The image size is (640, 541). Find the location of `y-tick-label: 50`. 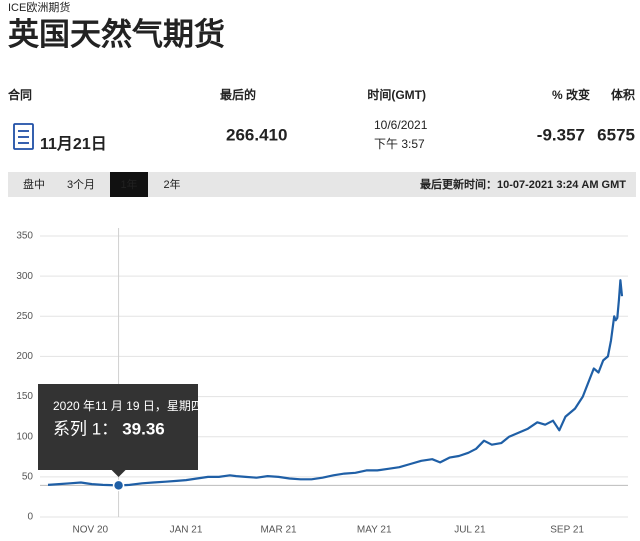

y-tick-label: 50 is located at coordinates (28, 476).